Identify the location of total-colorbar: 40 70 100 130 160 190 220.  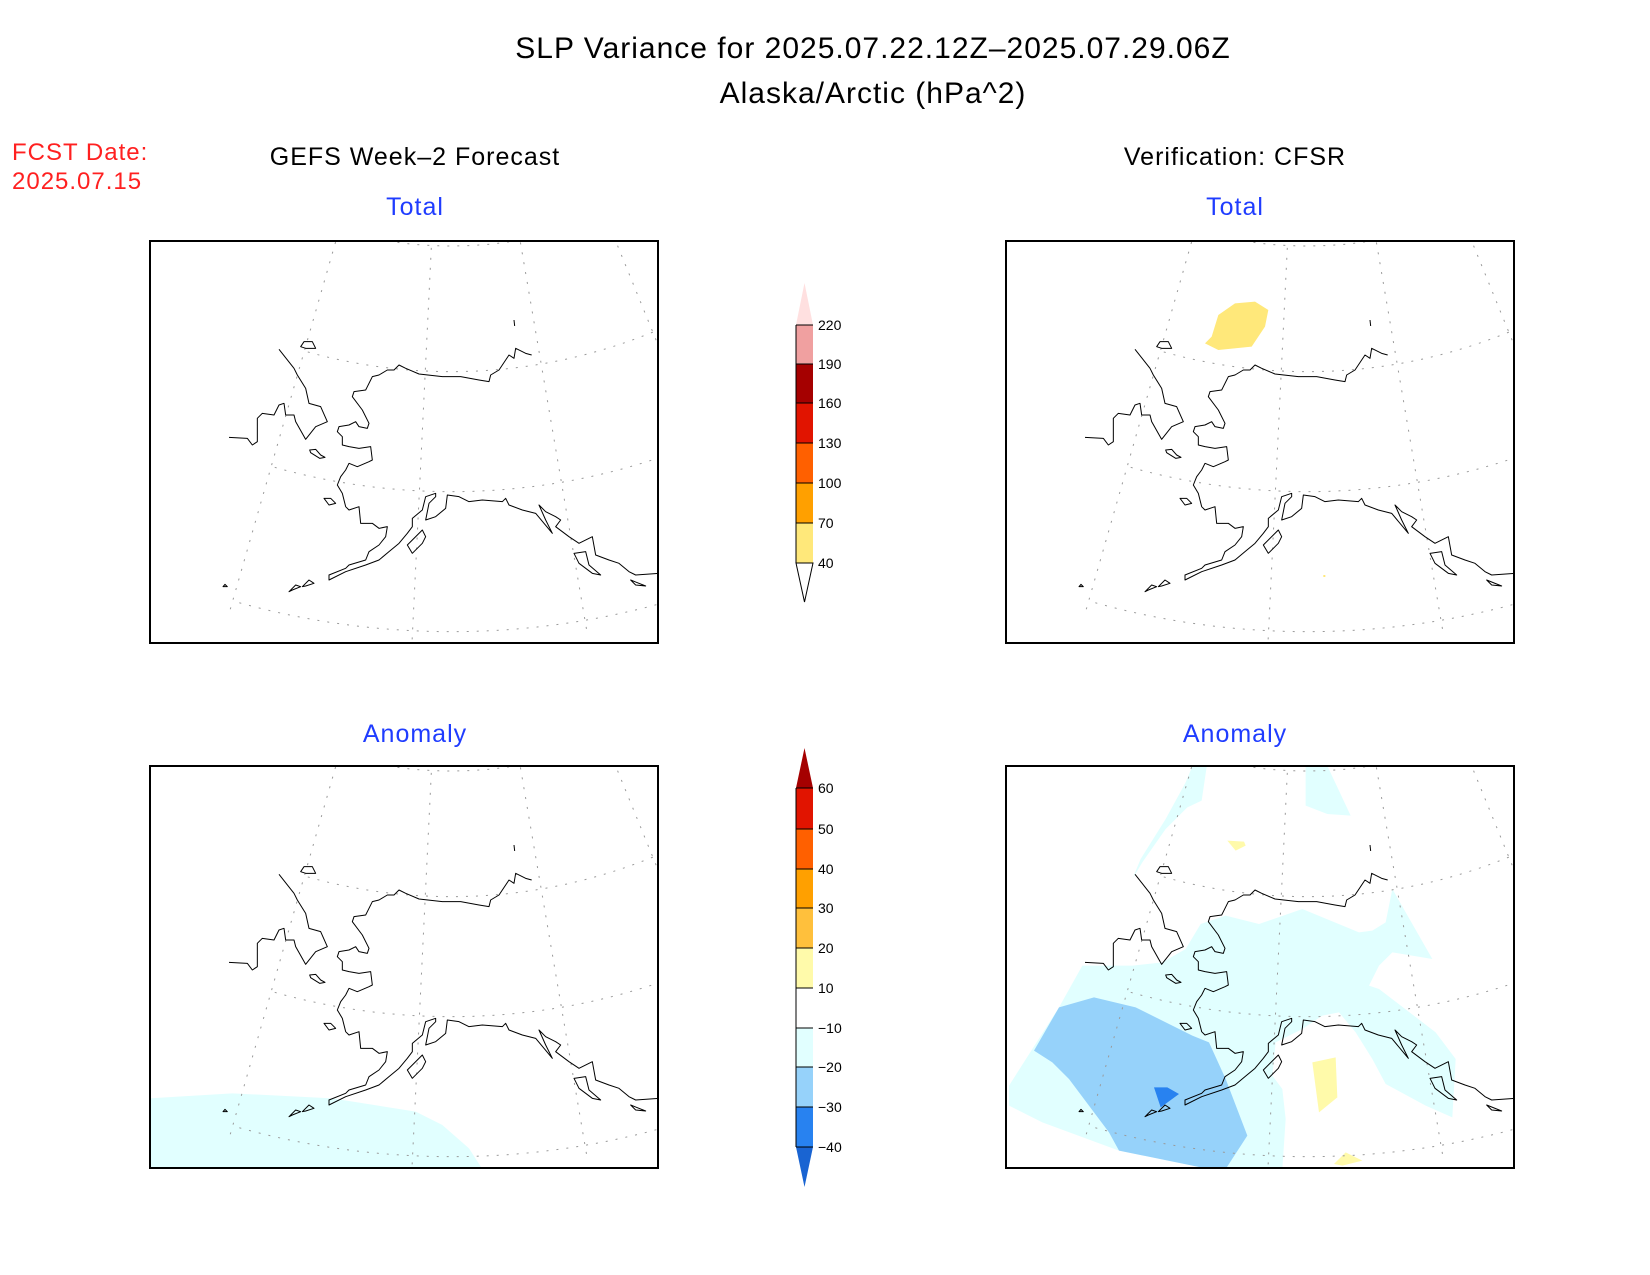
(818, 443).